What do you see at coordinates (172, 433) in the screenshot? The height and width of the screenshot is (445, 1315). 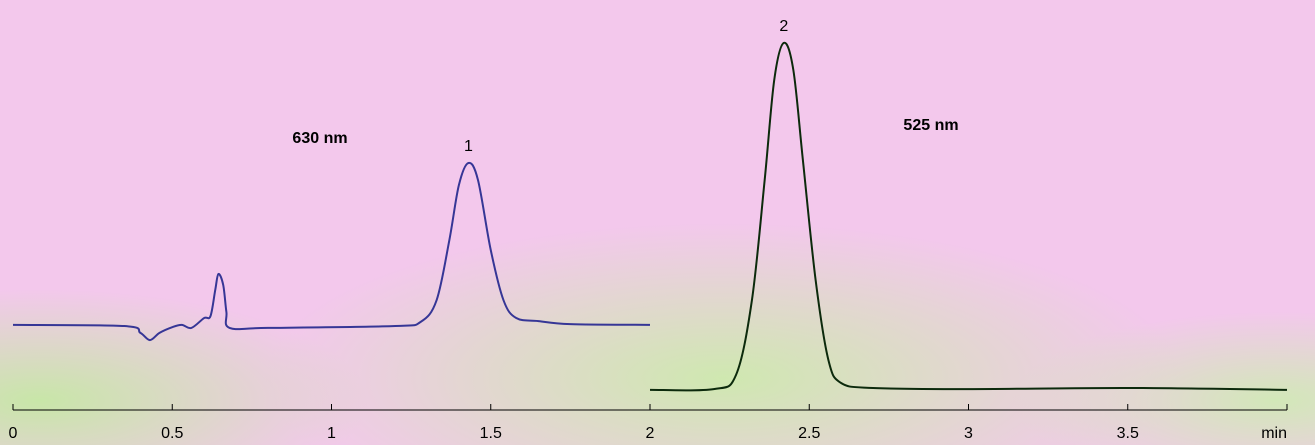 I see `x-tick-label: 0.5` at bounding box center [172, 433].